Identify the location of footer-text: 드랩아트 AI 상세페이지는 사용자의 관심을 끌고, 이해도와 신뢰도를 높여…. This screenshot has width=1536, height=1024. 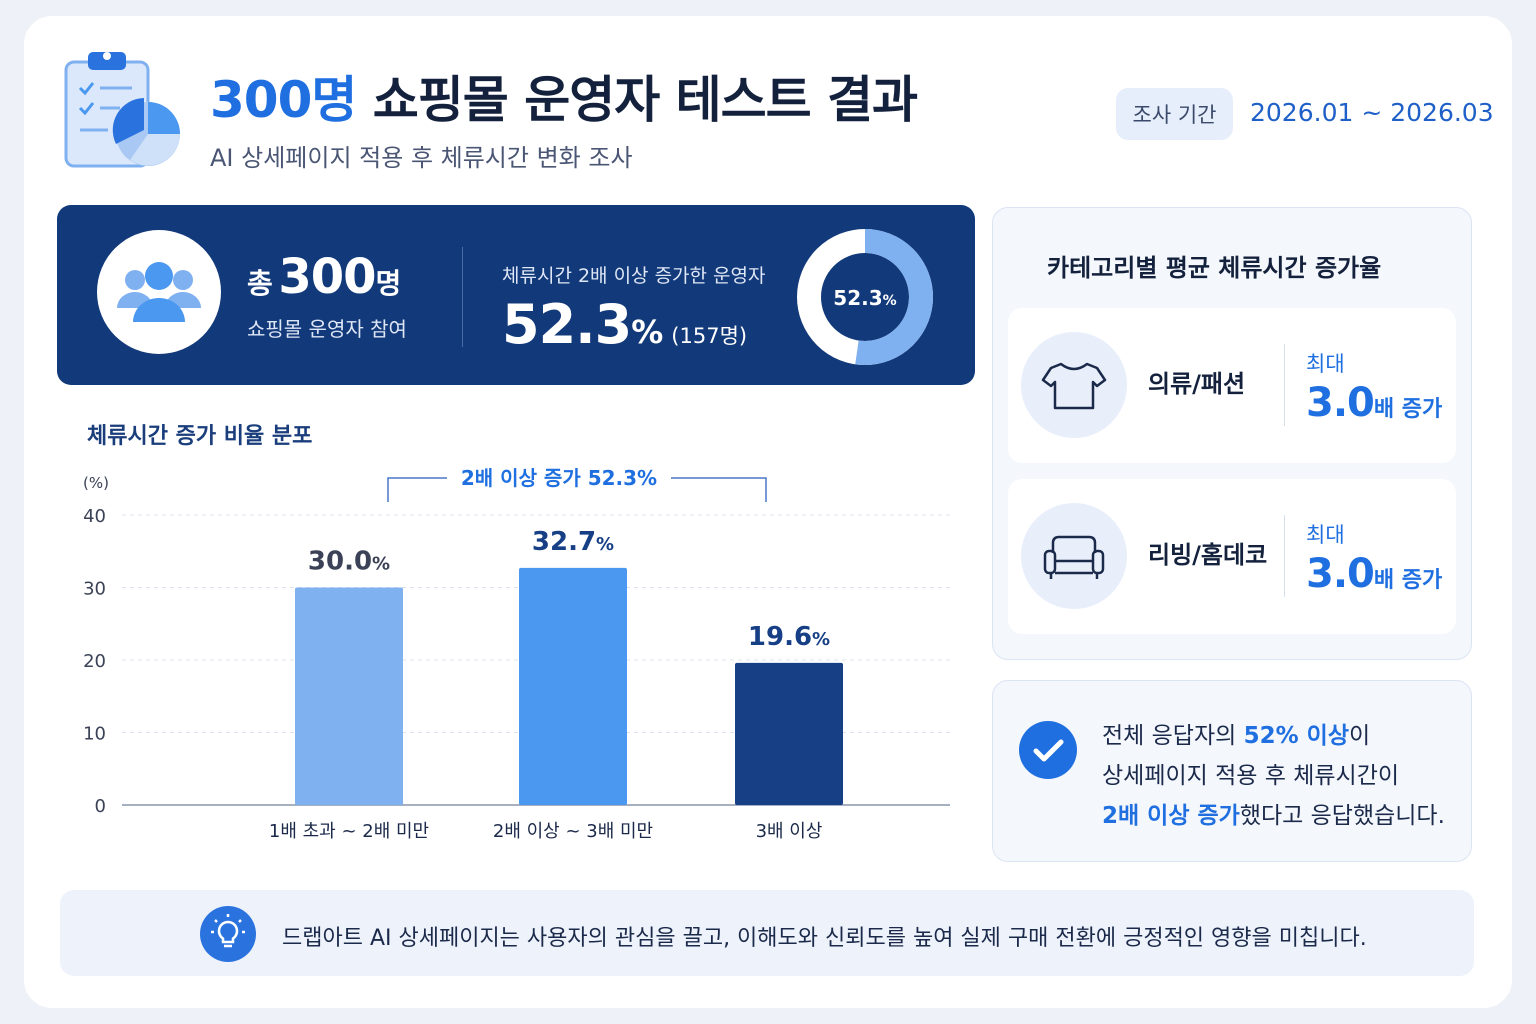
(824, 938).